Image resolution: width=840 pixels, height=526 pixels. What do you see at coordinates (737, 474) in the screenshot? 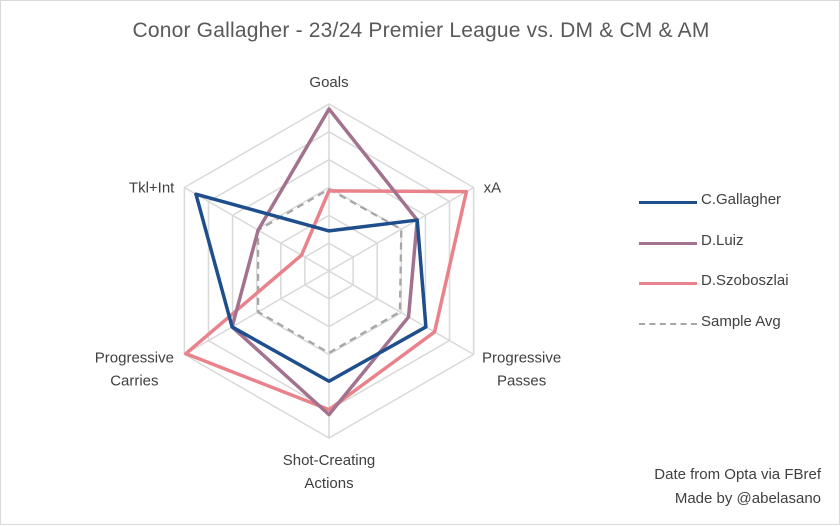
I see `credit-source: Date from Opta via FBref` at bounding box center [737, 474].